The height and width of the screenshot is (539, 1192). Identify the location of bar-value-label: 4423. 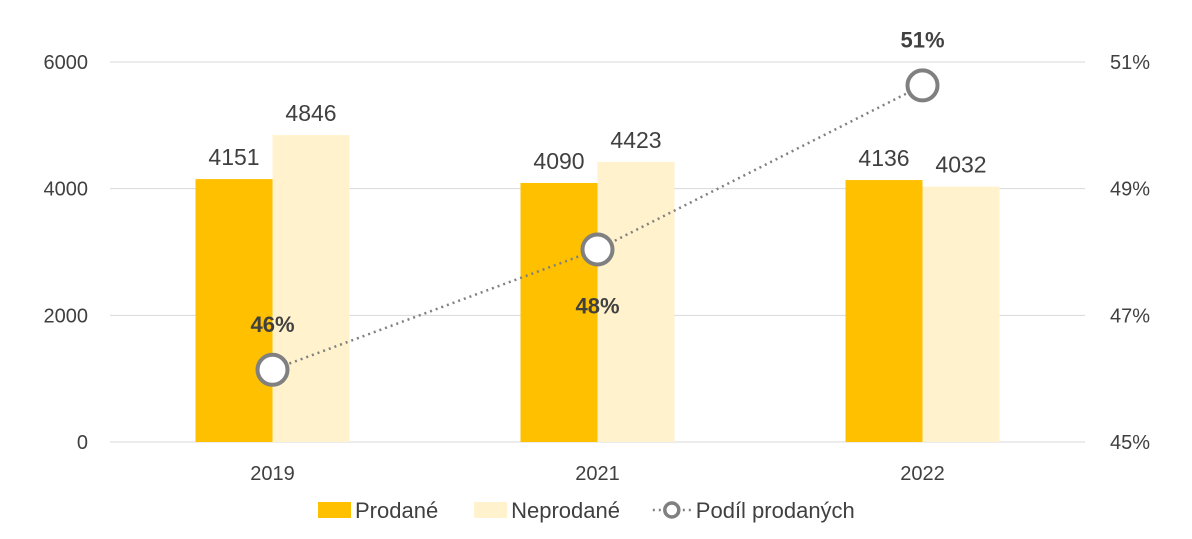
(635, 140).